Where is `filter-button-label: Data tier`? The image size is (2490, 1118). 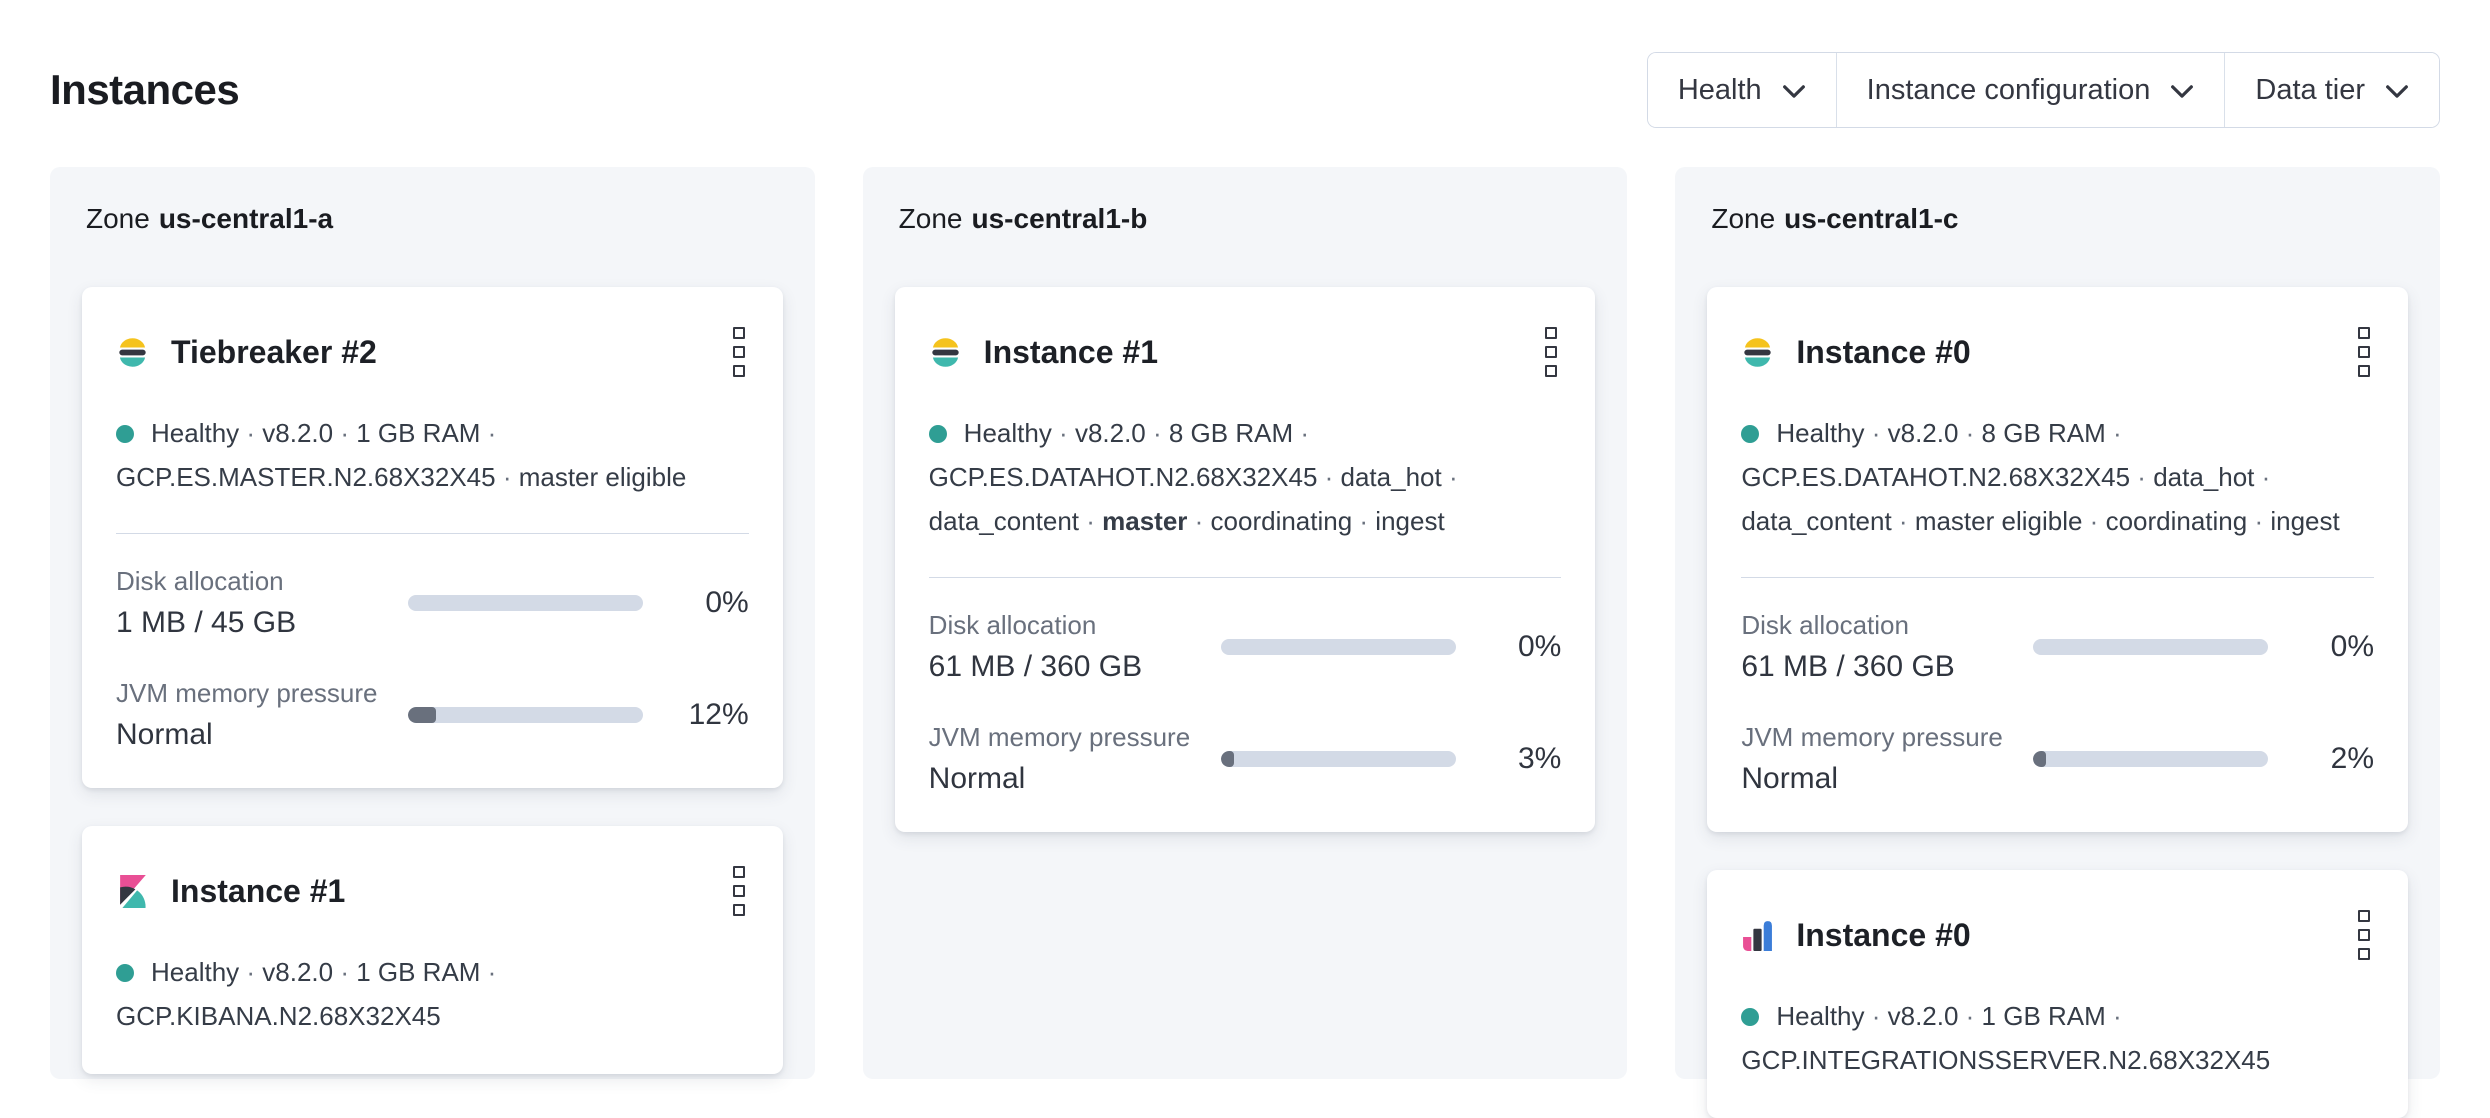 filter-button-label: Data tier is located at coordinates (2310, 89).